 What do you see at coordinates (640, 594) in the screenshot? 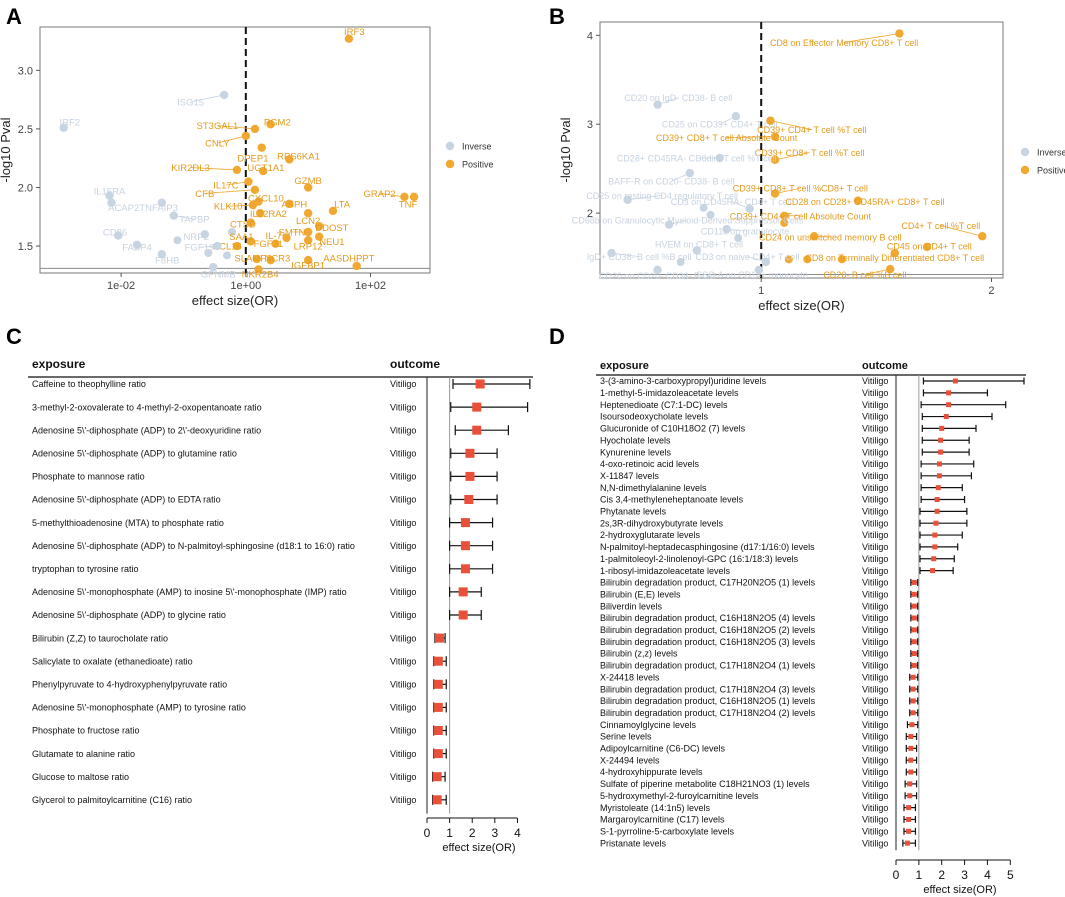
I see `exposure-label: Bilirubin (E,E) levels` at bounding box center [640, 594].